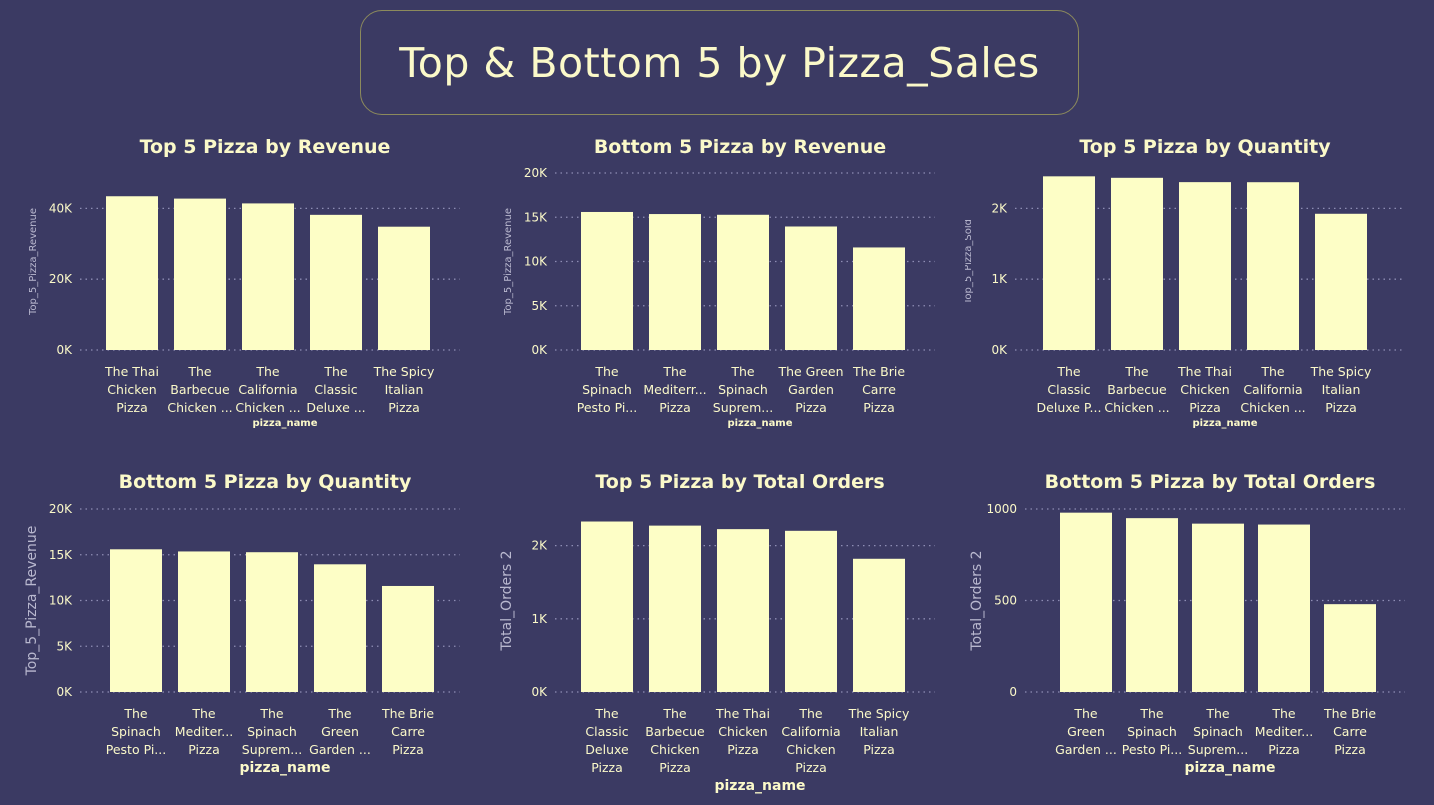 This screenshot has height=805, width=1434. Describe the element at coordinates (61, 601) in the screenshot. I see `y-tick-label: 10K` at that location.